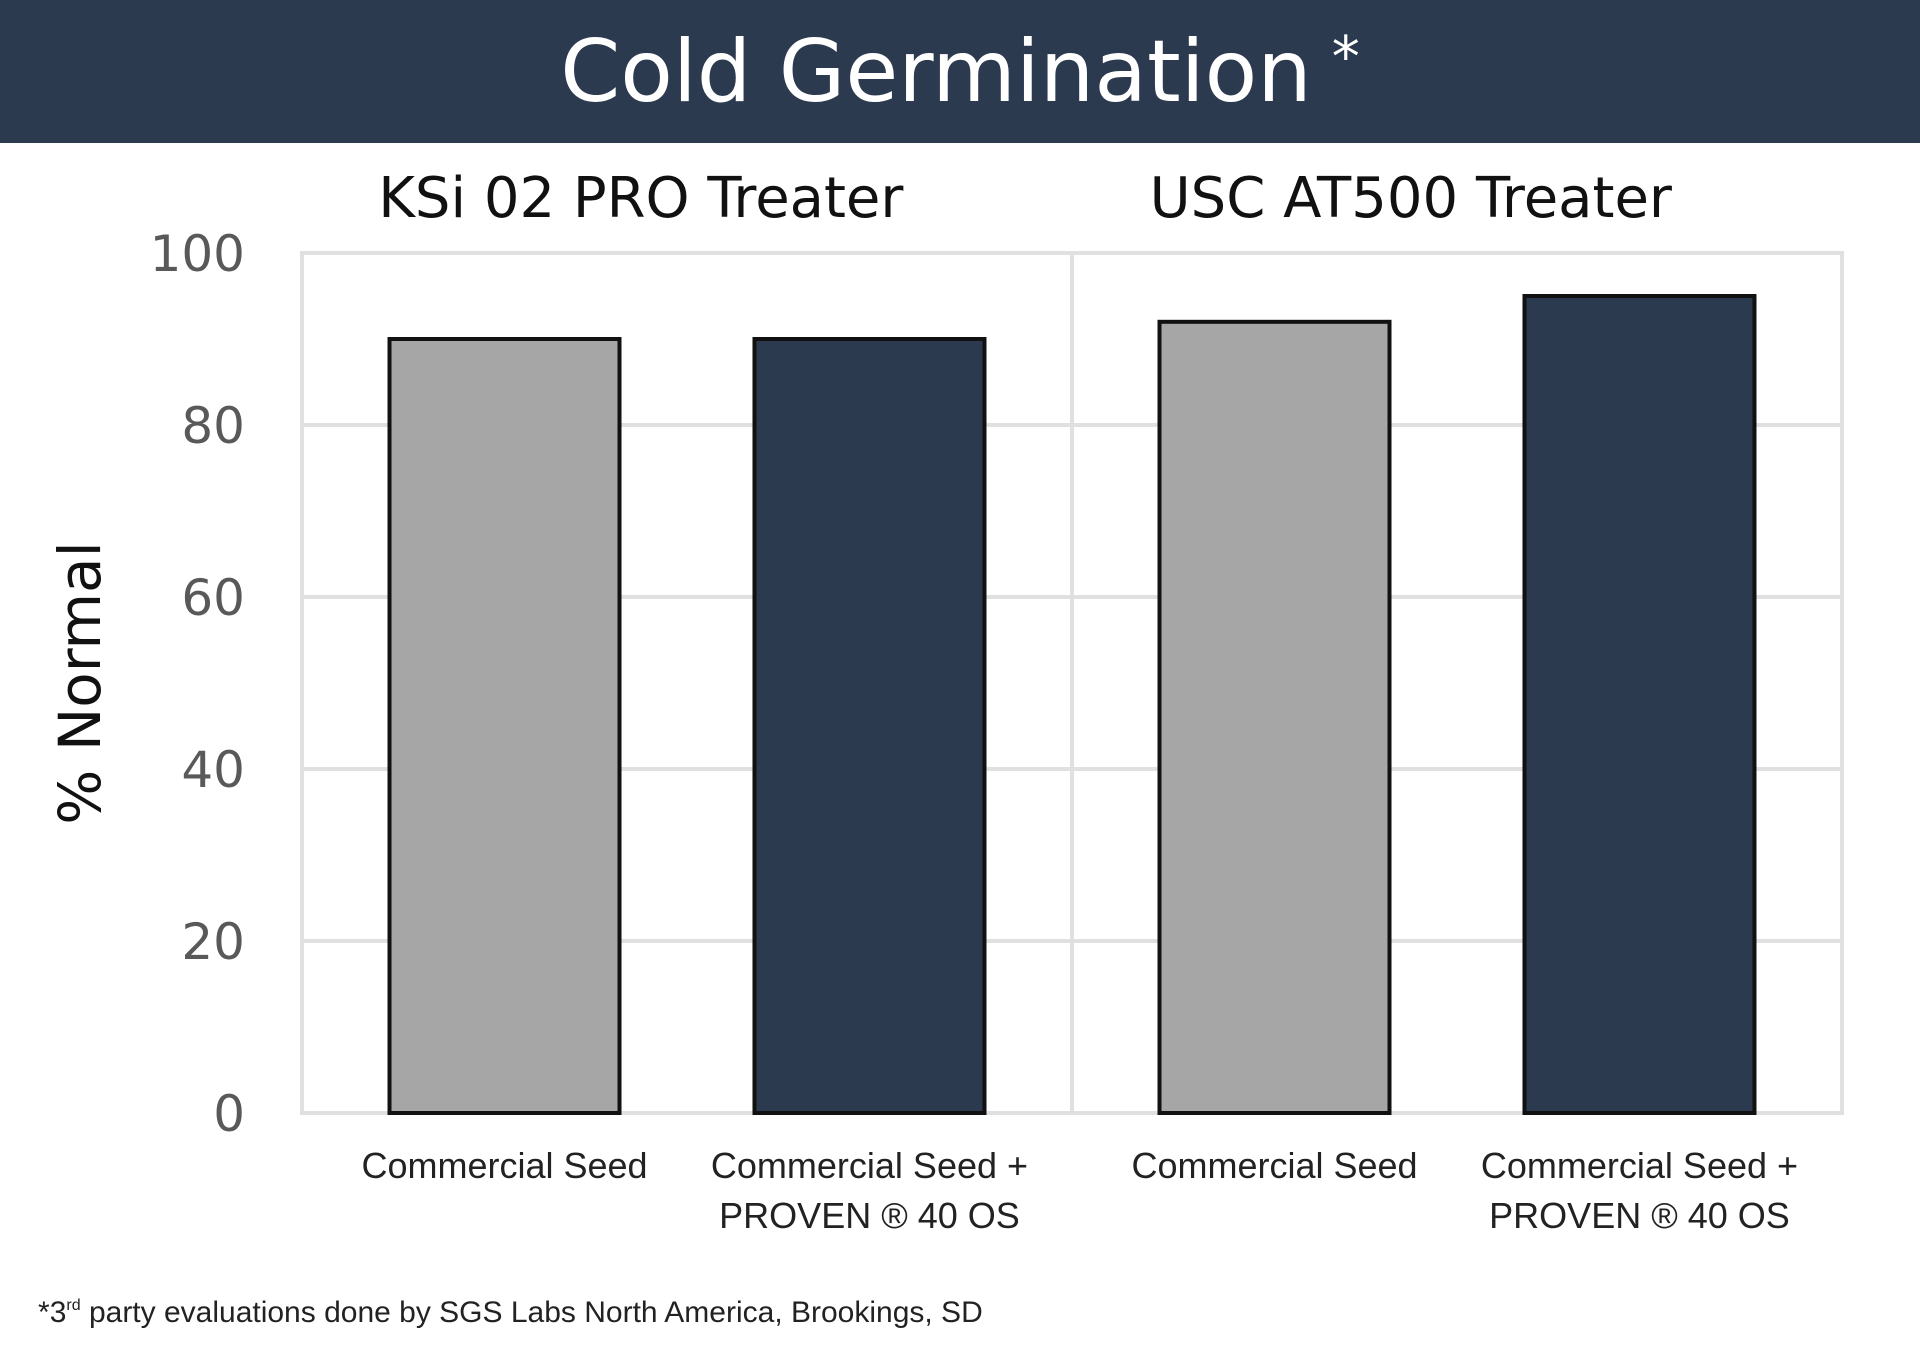 The image size is (1920, 1348). What do you see at coordinates (197, 254) in the screenshot?
I see `y-tick-label: 100` at bounding box center [197, 254].